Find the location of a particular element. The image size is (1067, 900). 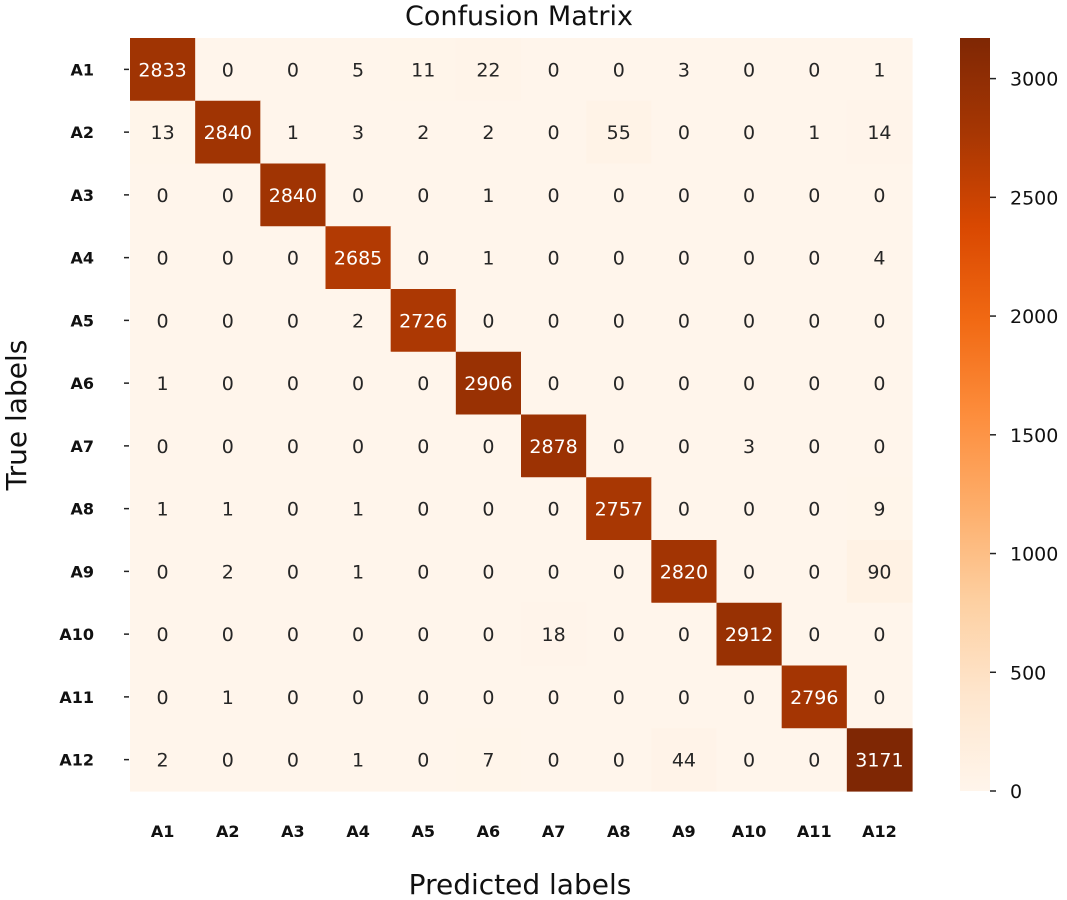

cell-A2-A4 is located at coordinates (358, 132).